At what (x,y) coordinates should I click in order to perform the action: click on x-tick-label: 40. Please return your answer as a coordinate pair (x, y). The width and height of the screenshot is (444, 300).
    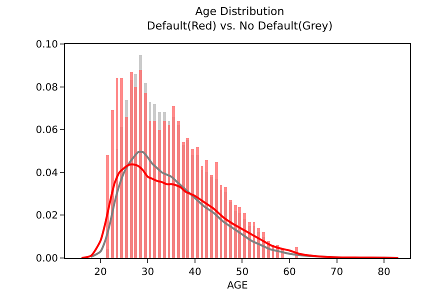
    Looking at the image, I should click on (195, 272).